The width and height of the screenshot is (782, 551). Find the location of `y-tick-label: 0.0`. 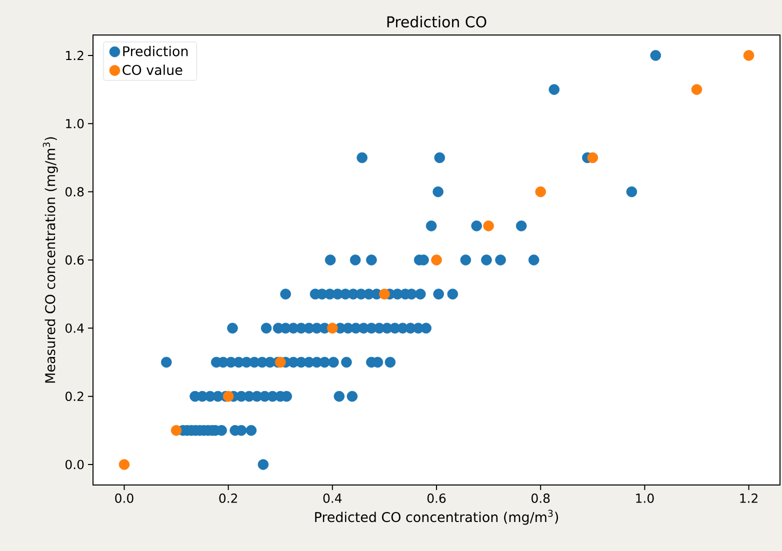

y-tick-label: 0.0 is located at coordinates (75, 465).